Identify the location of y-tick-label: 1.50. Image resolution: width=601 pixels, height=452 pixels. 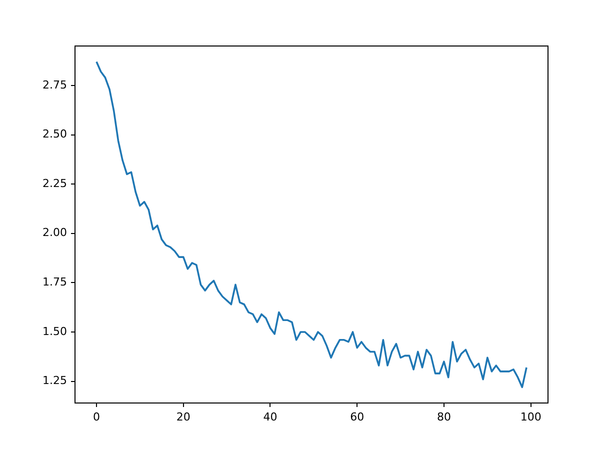
(54, 331).